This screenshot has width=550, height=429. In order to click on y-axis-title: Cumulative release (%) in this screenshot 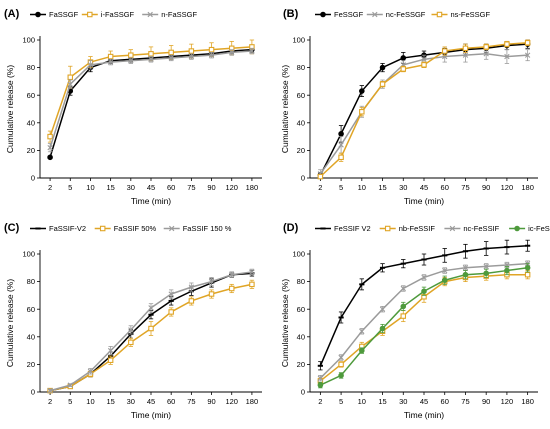, I will do `click(285, 109)`.